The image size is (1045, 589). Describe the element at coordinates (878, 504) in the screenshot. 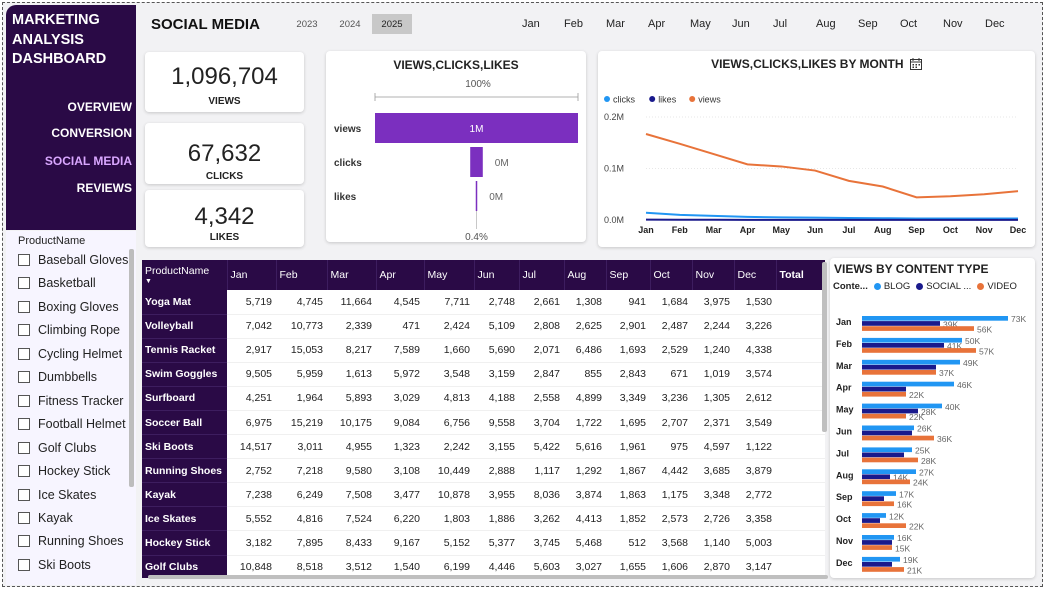

I see `bar-video-sep` at that location.